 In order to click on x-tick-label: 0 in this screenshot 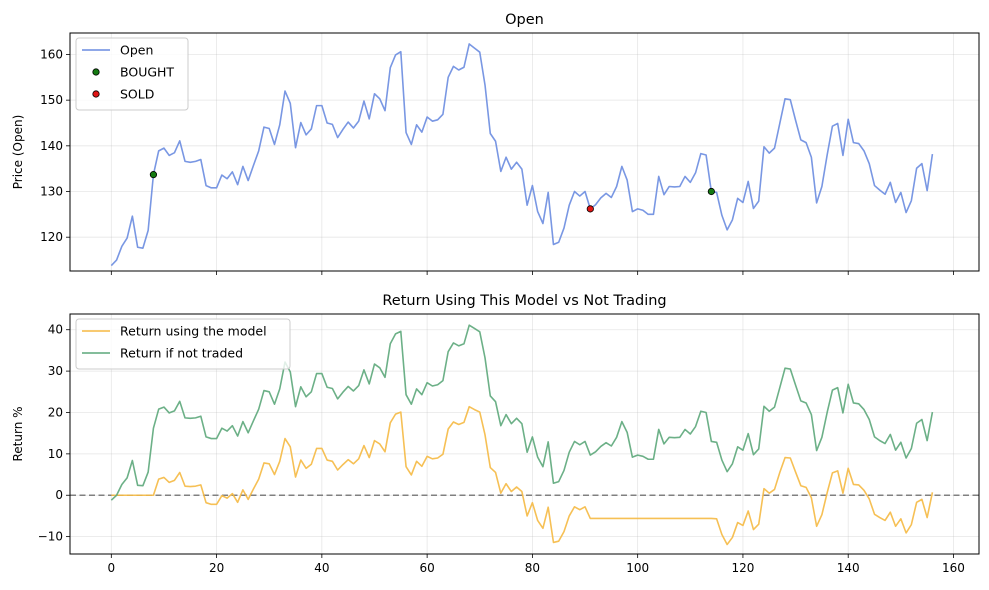, I will do `click(111, 568)`.